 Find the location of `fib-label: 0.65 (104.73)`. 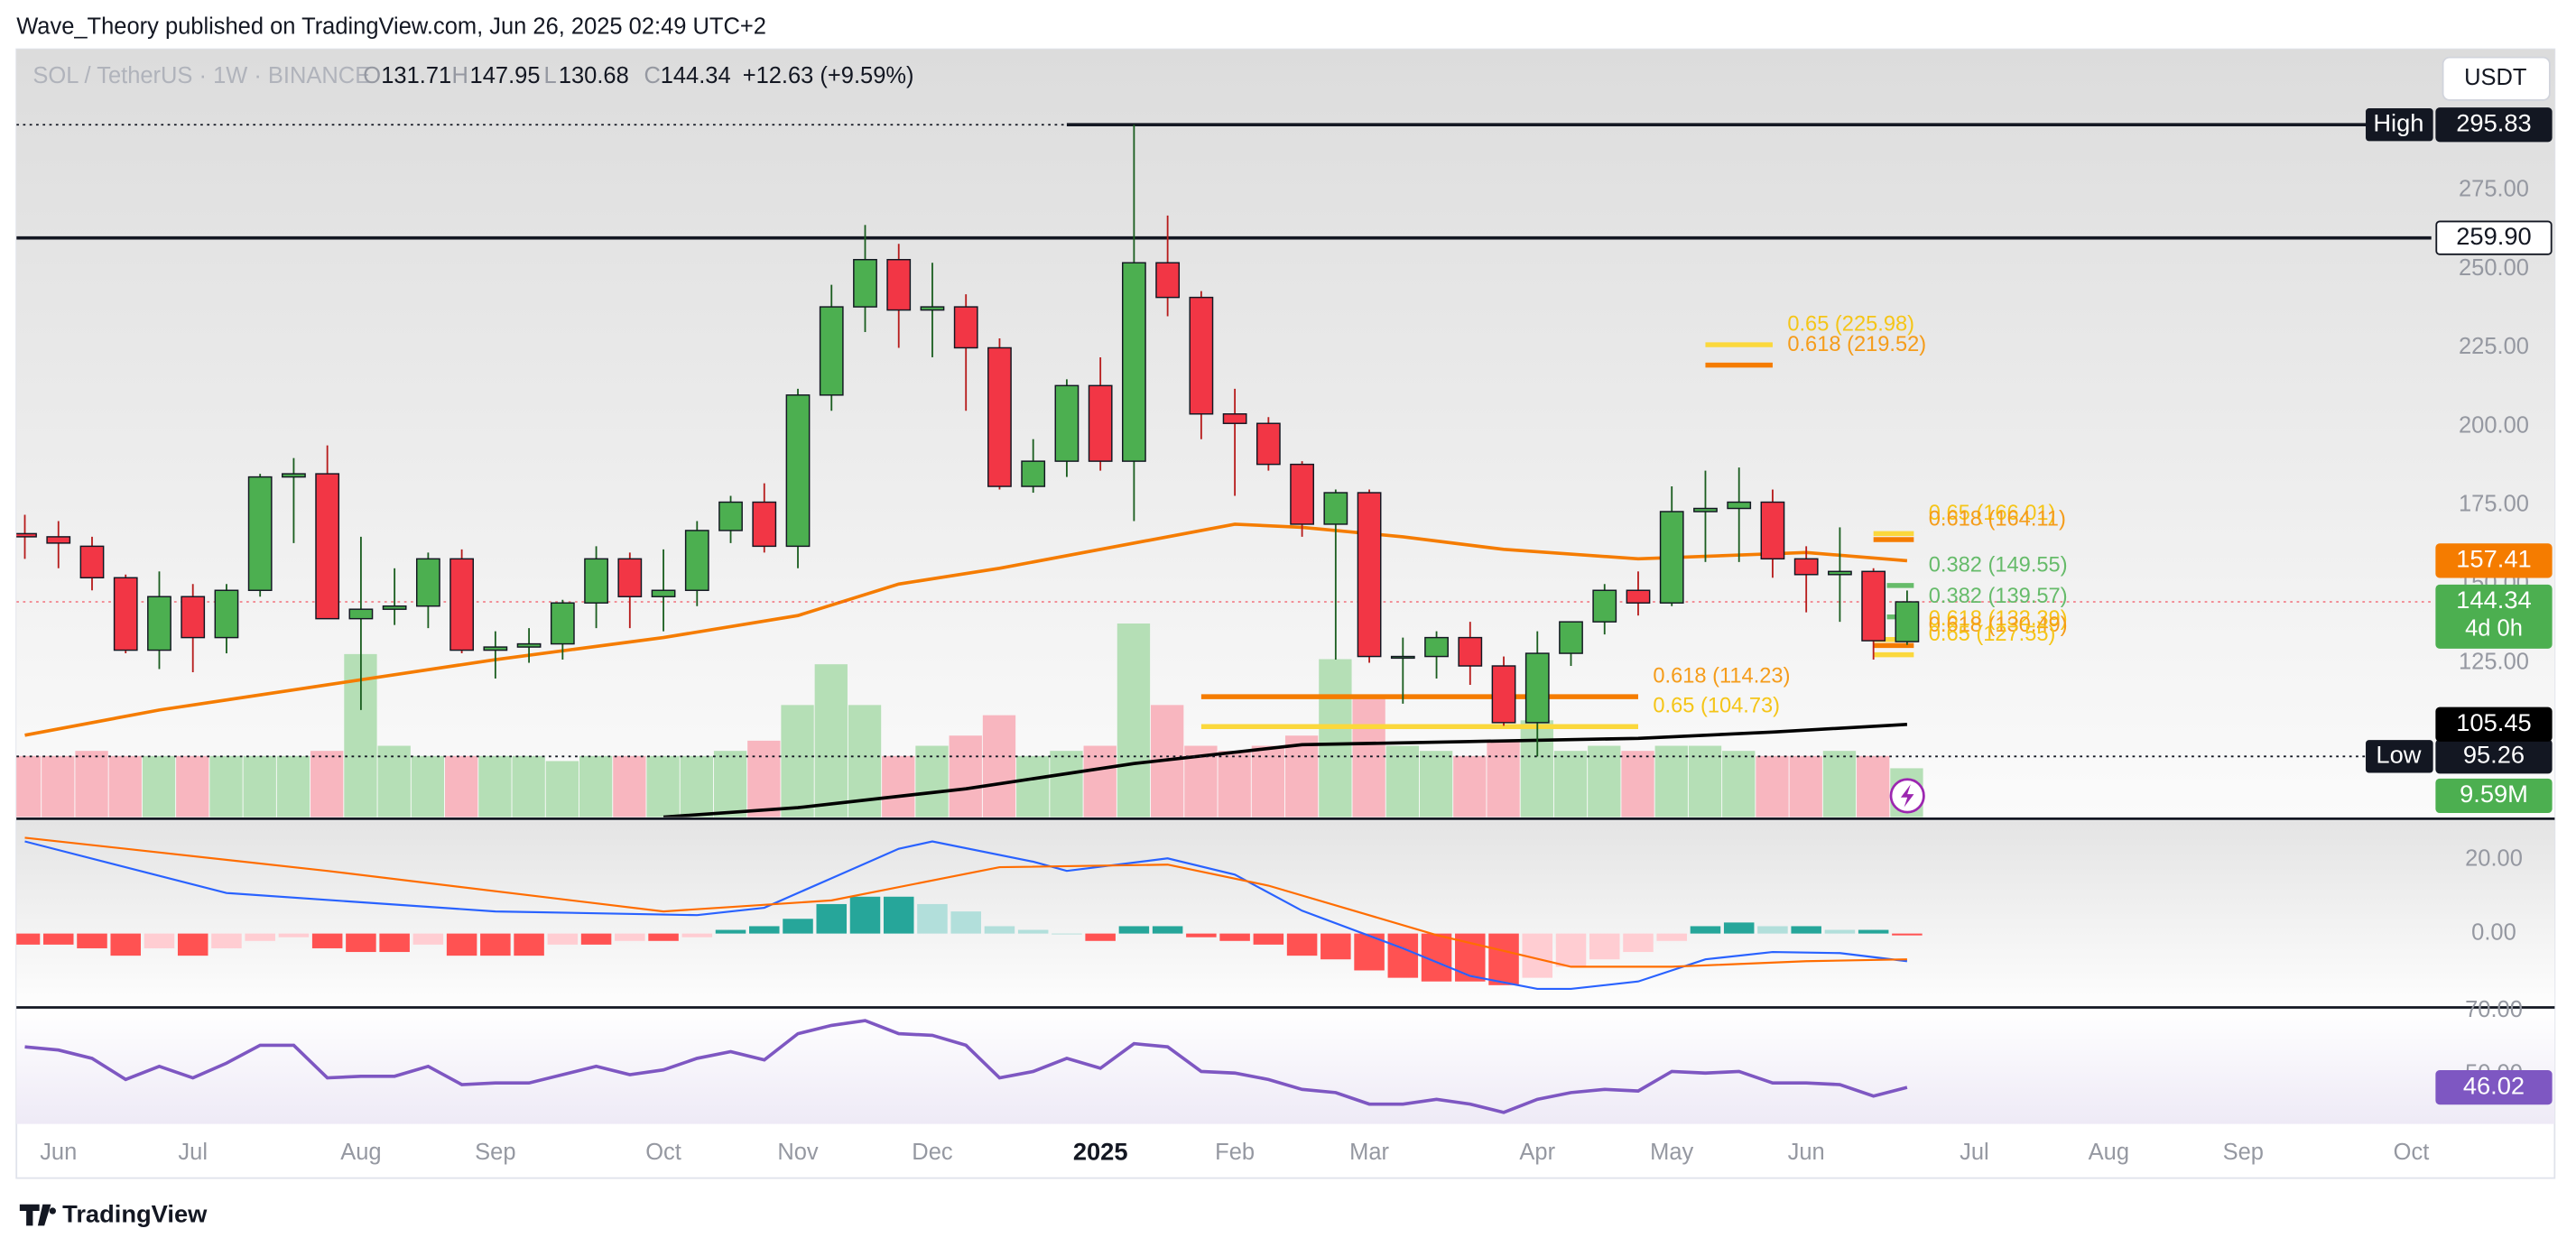

fib-label: 0.65 (104.73) is located at coordinates (1716, 706).